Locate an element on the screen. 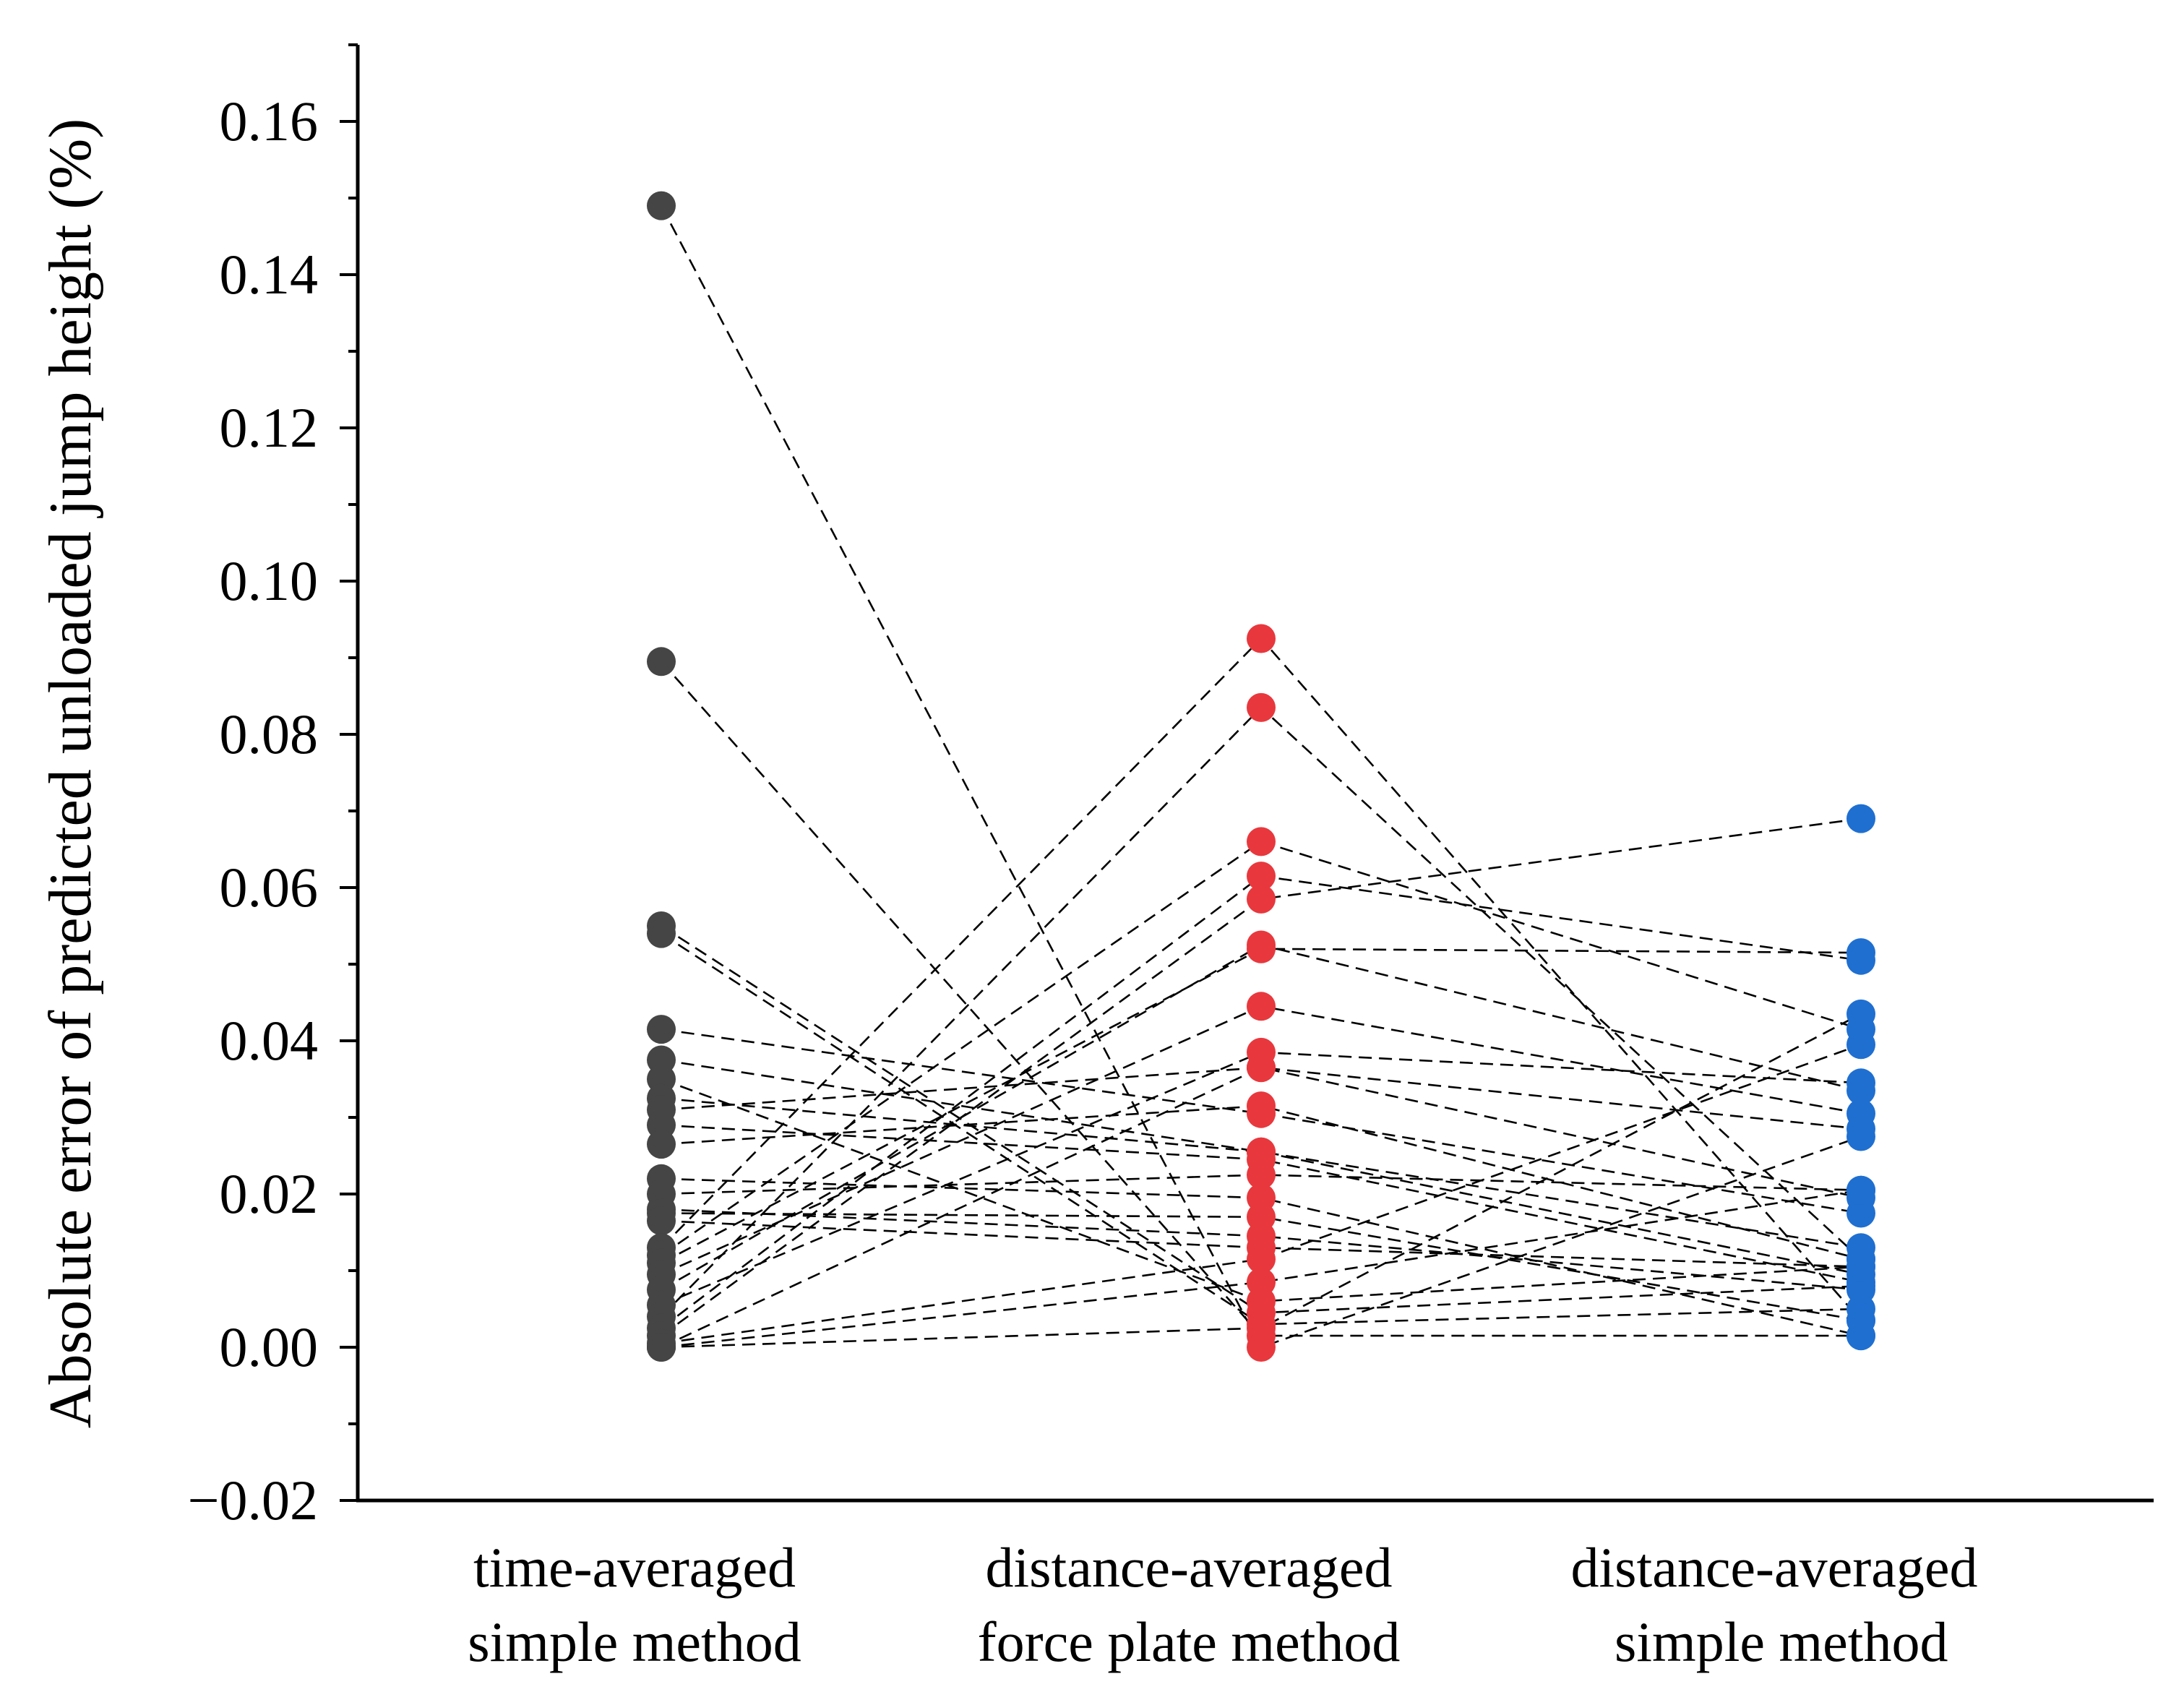  y-tick-label: 0.14 is located at coordinates (269, 274).